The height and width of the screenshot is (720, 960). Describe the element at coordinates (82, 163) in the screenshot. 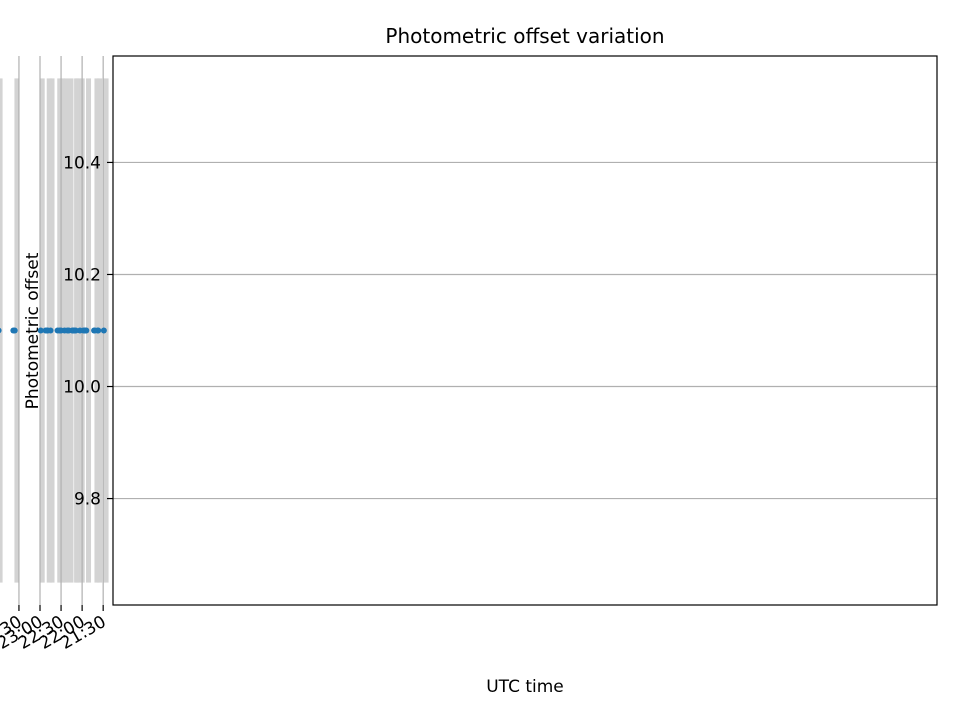

I see `y-tick-label: 10.4` at that location.